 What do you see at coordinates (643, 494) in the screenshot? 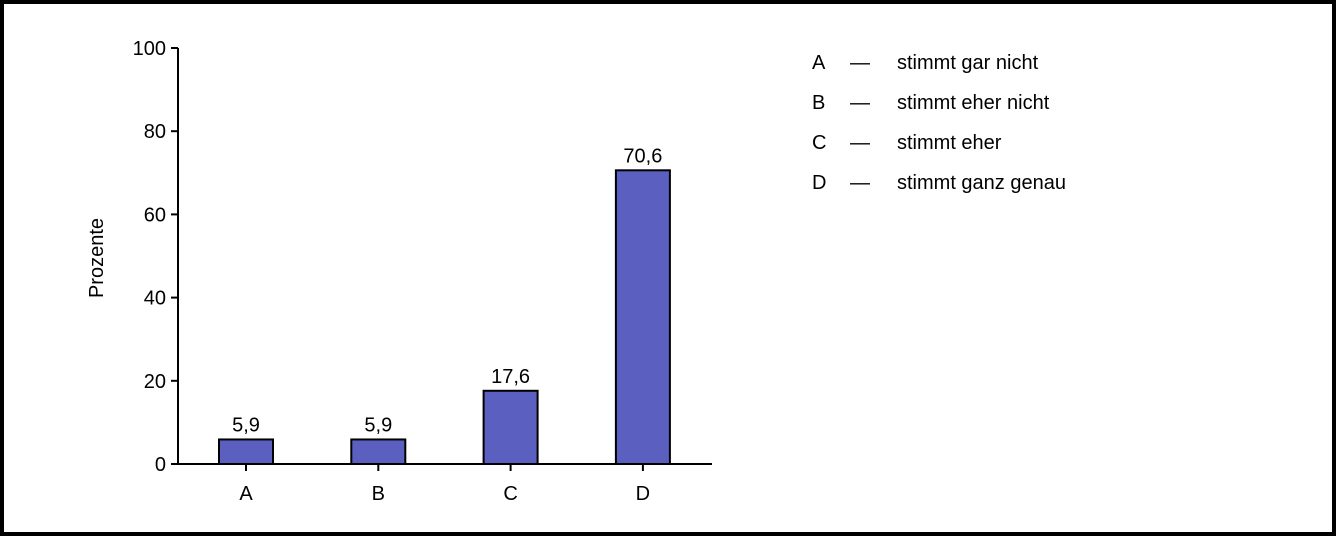
I see `x-tick-label: D` at bounding box center [643, 494].